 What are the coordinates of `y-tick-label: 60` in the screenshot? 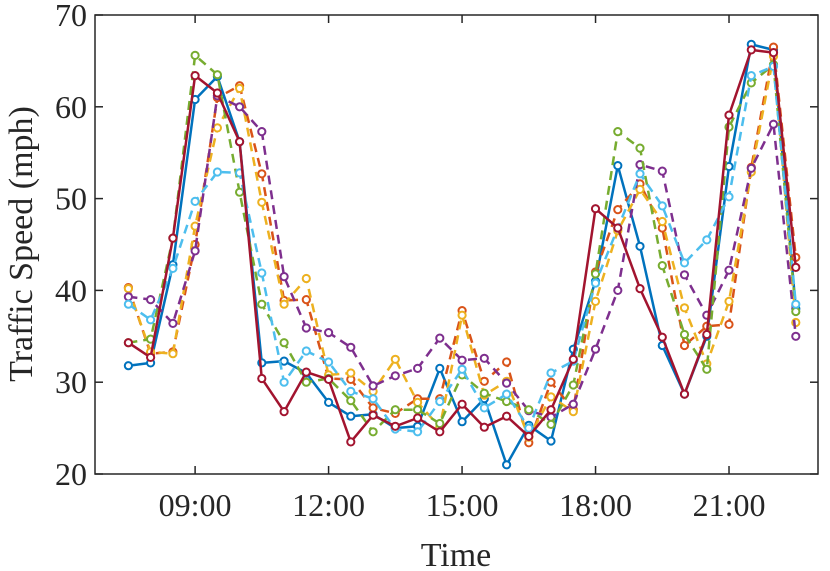 It's located at (71, 107).